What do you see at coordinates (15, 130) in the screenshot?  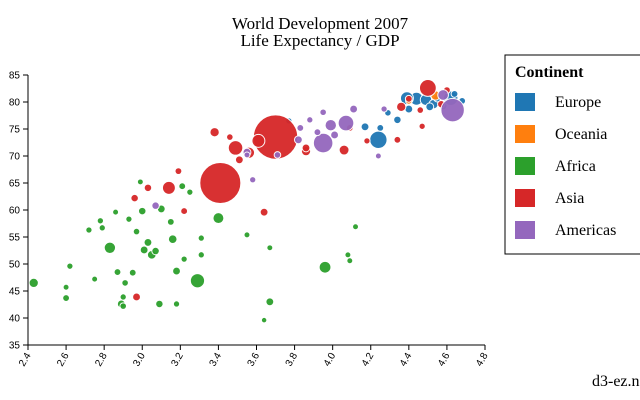 I see `y-tick-label: 75` at bounding box center [15, 130].